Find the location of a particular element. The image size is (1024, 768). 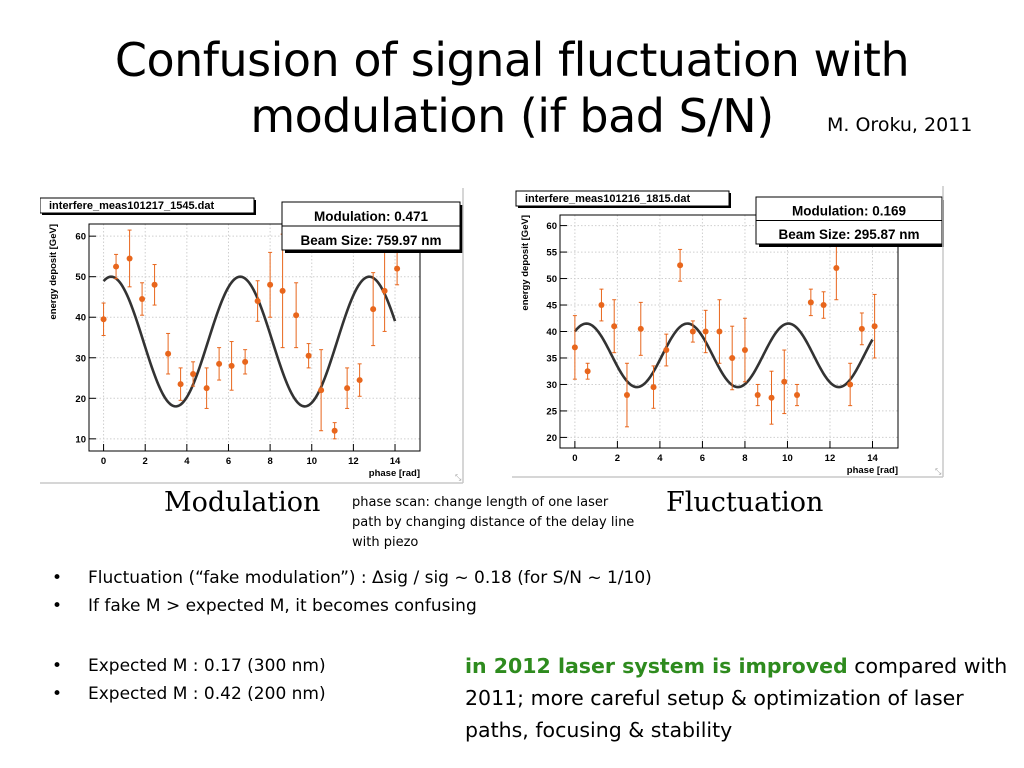

y-tick-label: 55 is located at coordinates (551, 253).